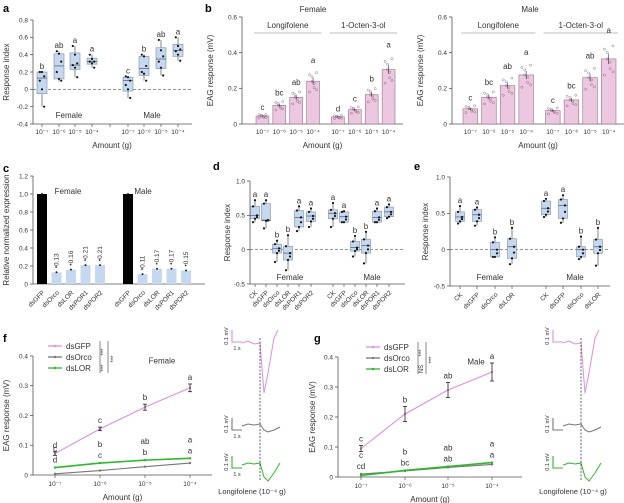 The width and height of the screenshot is (624, 503). Describe the element at coordinates (69, 115) in the screenshot. I see `group-label-female: Female` at that location.